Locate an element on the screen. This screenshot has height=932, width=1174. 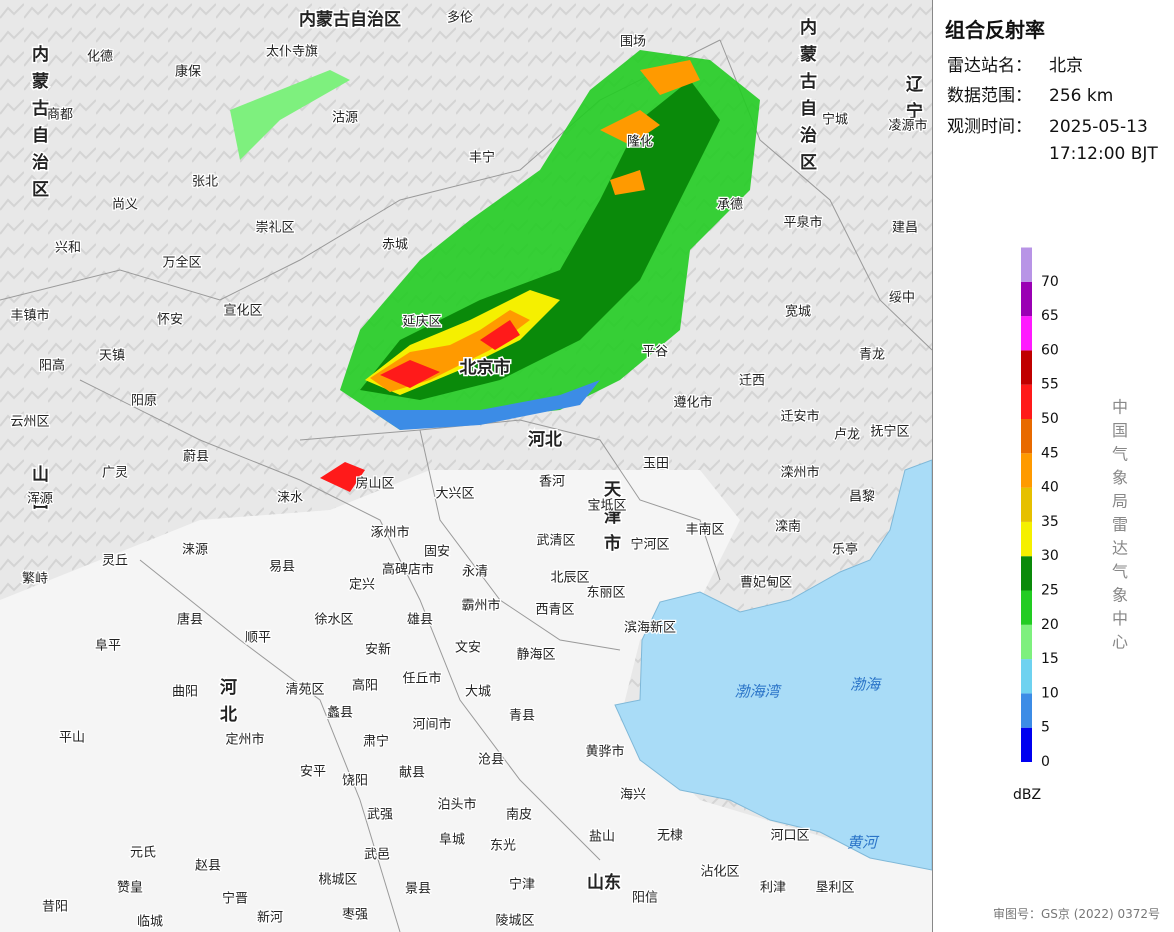
place-label: 霸州市 is located at coordinates (480, 606).